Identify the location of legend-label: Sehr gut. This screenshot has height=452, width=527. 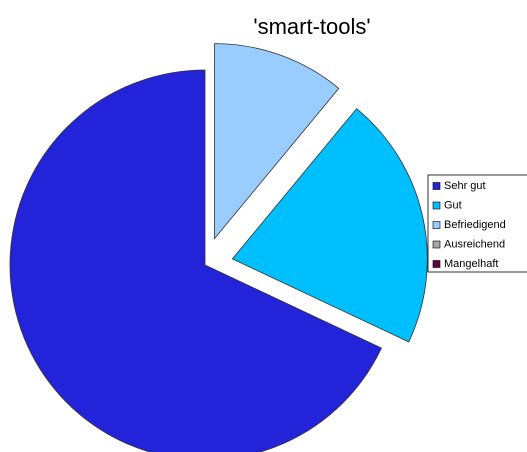
(465, 186).